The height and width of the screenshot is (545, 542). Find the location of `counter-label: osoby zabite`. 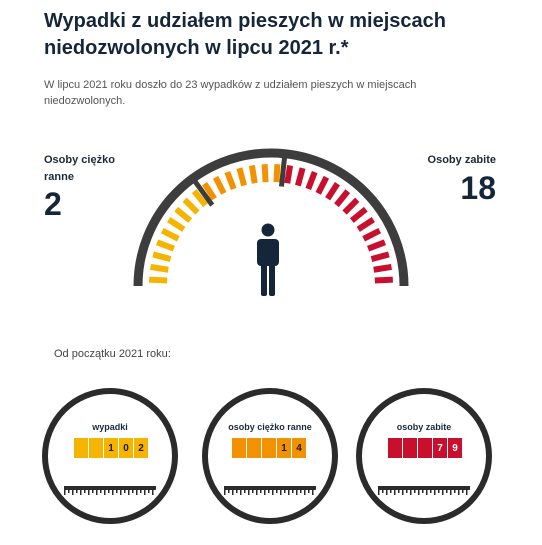

counter-label: osoby zabite is located at coordinates (424, 427).